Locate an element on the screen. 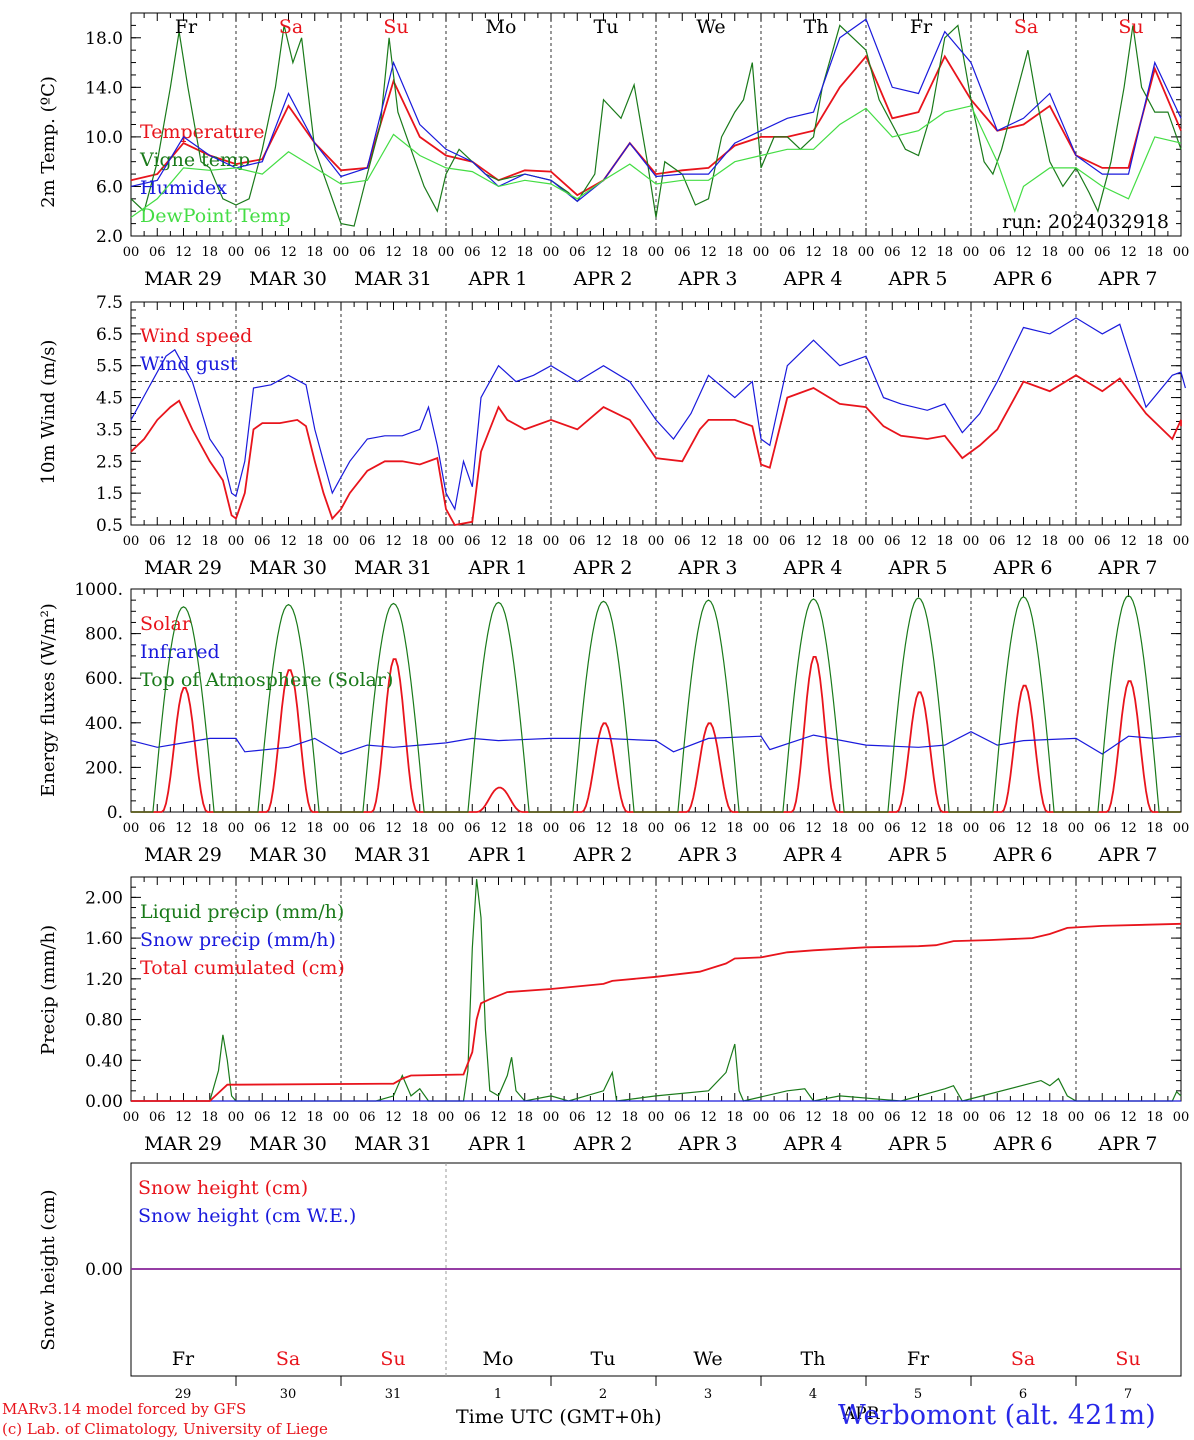  panel-2-day-label: APR 2 is located at coordinates (603, 855).